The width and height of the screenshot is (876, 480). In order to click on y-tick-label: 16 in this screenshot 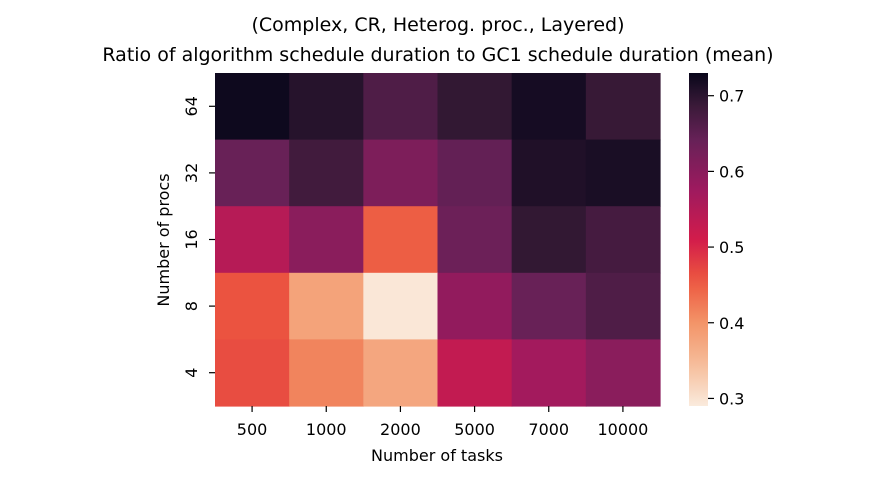, I will do `click(191, 239)`.